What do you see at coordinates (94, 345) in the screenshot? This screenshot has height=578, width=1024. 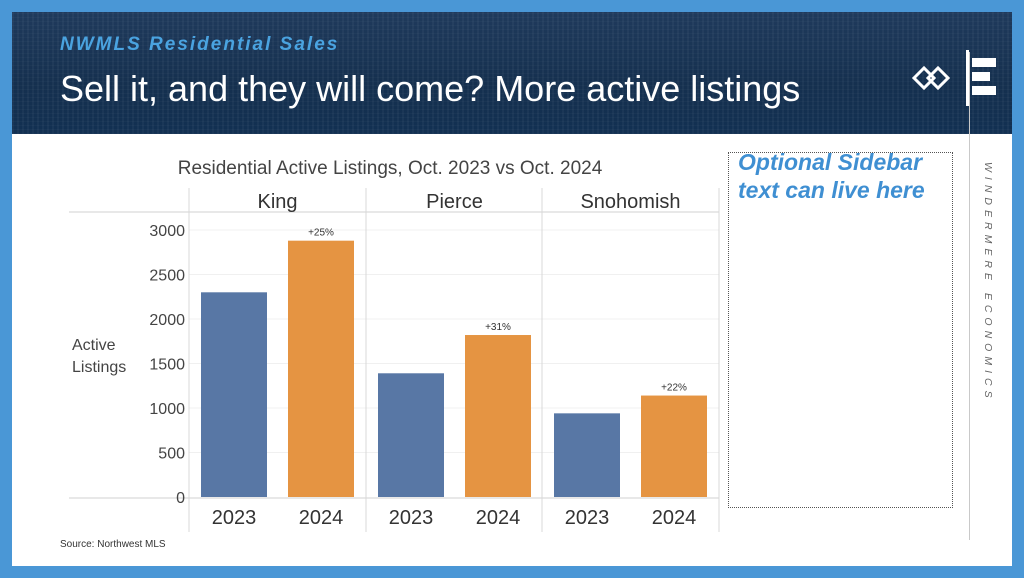 I see `y-axis-label: Active` at bounding box center [94, 345].